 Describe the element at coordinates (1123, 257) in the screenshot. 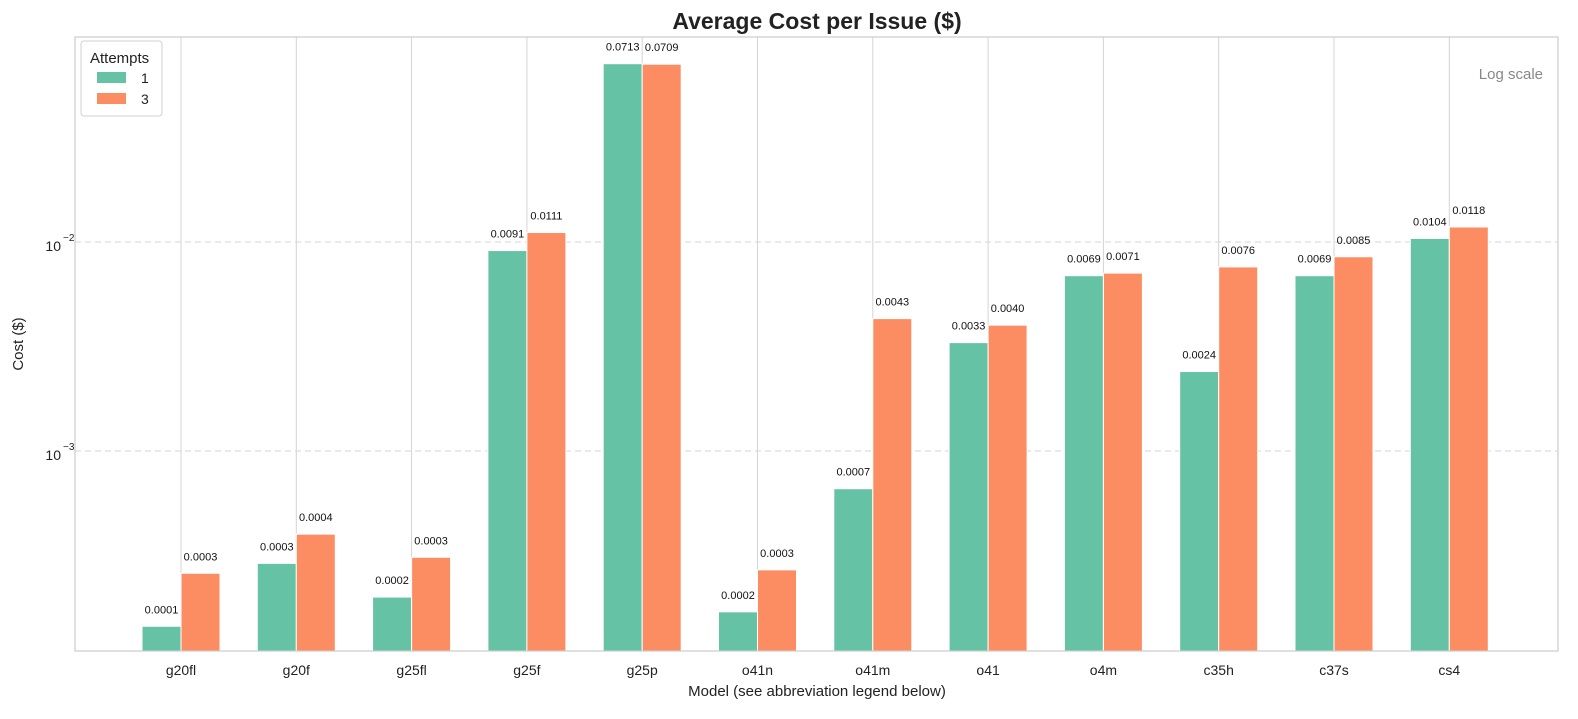

I see `bar-value-label: 0.0071` at that location.